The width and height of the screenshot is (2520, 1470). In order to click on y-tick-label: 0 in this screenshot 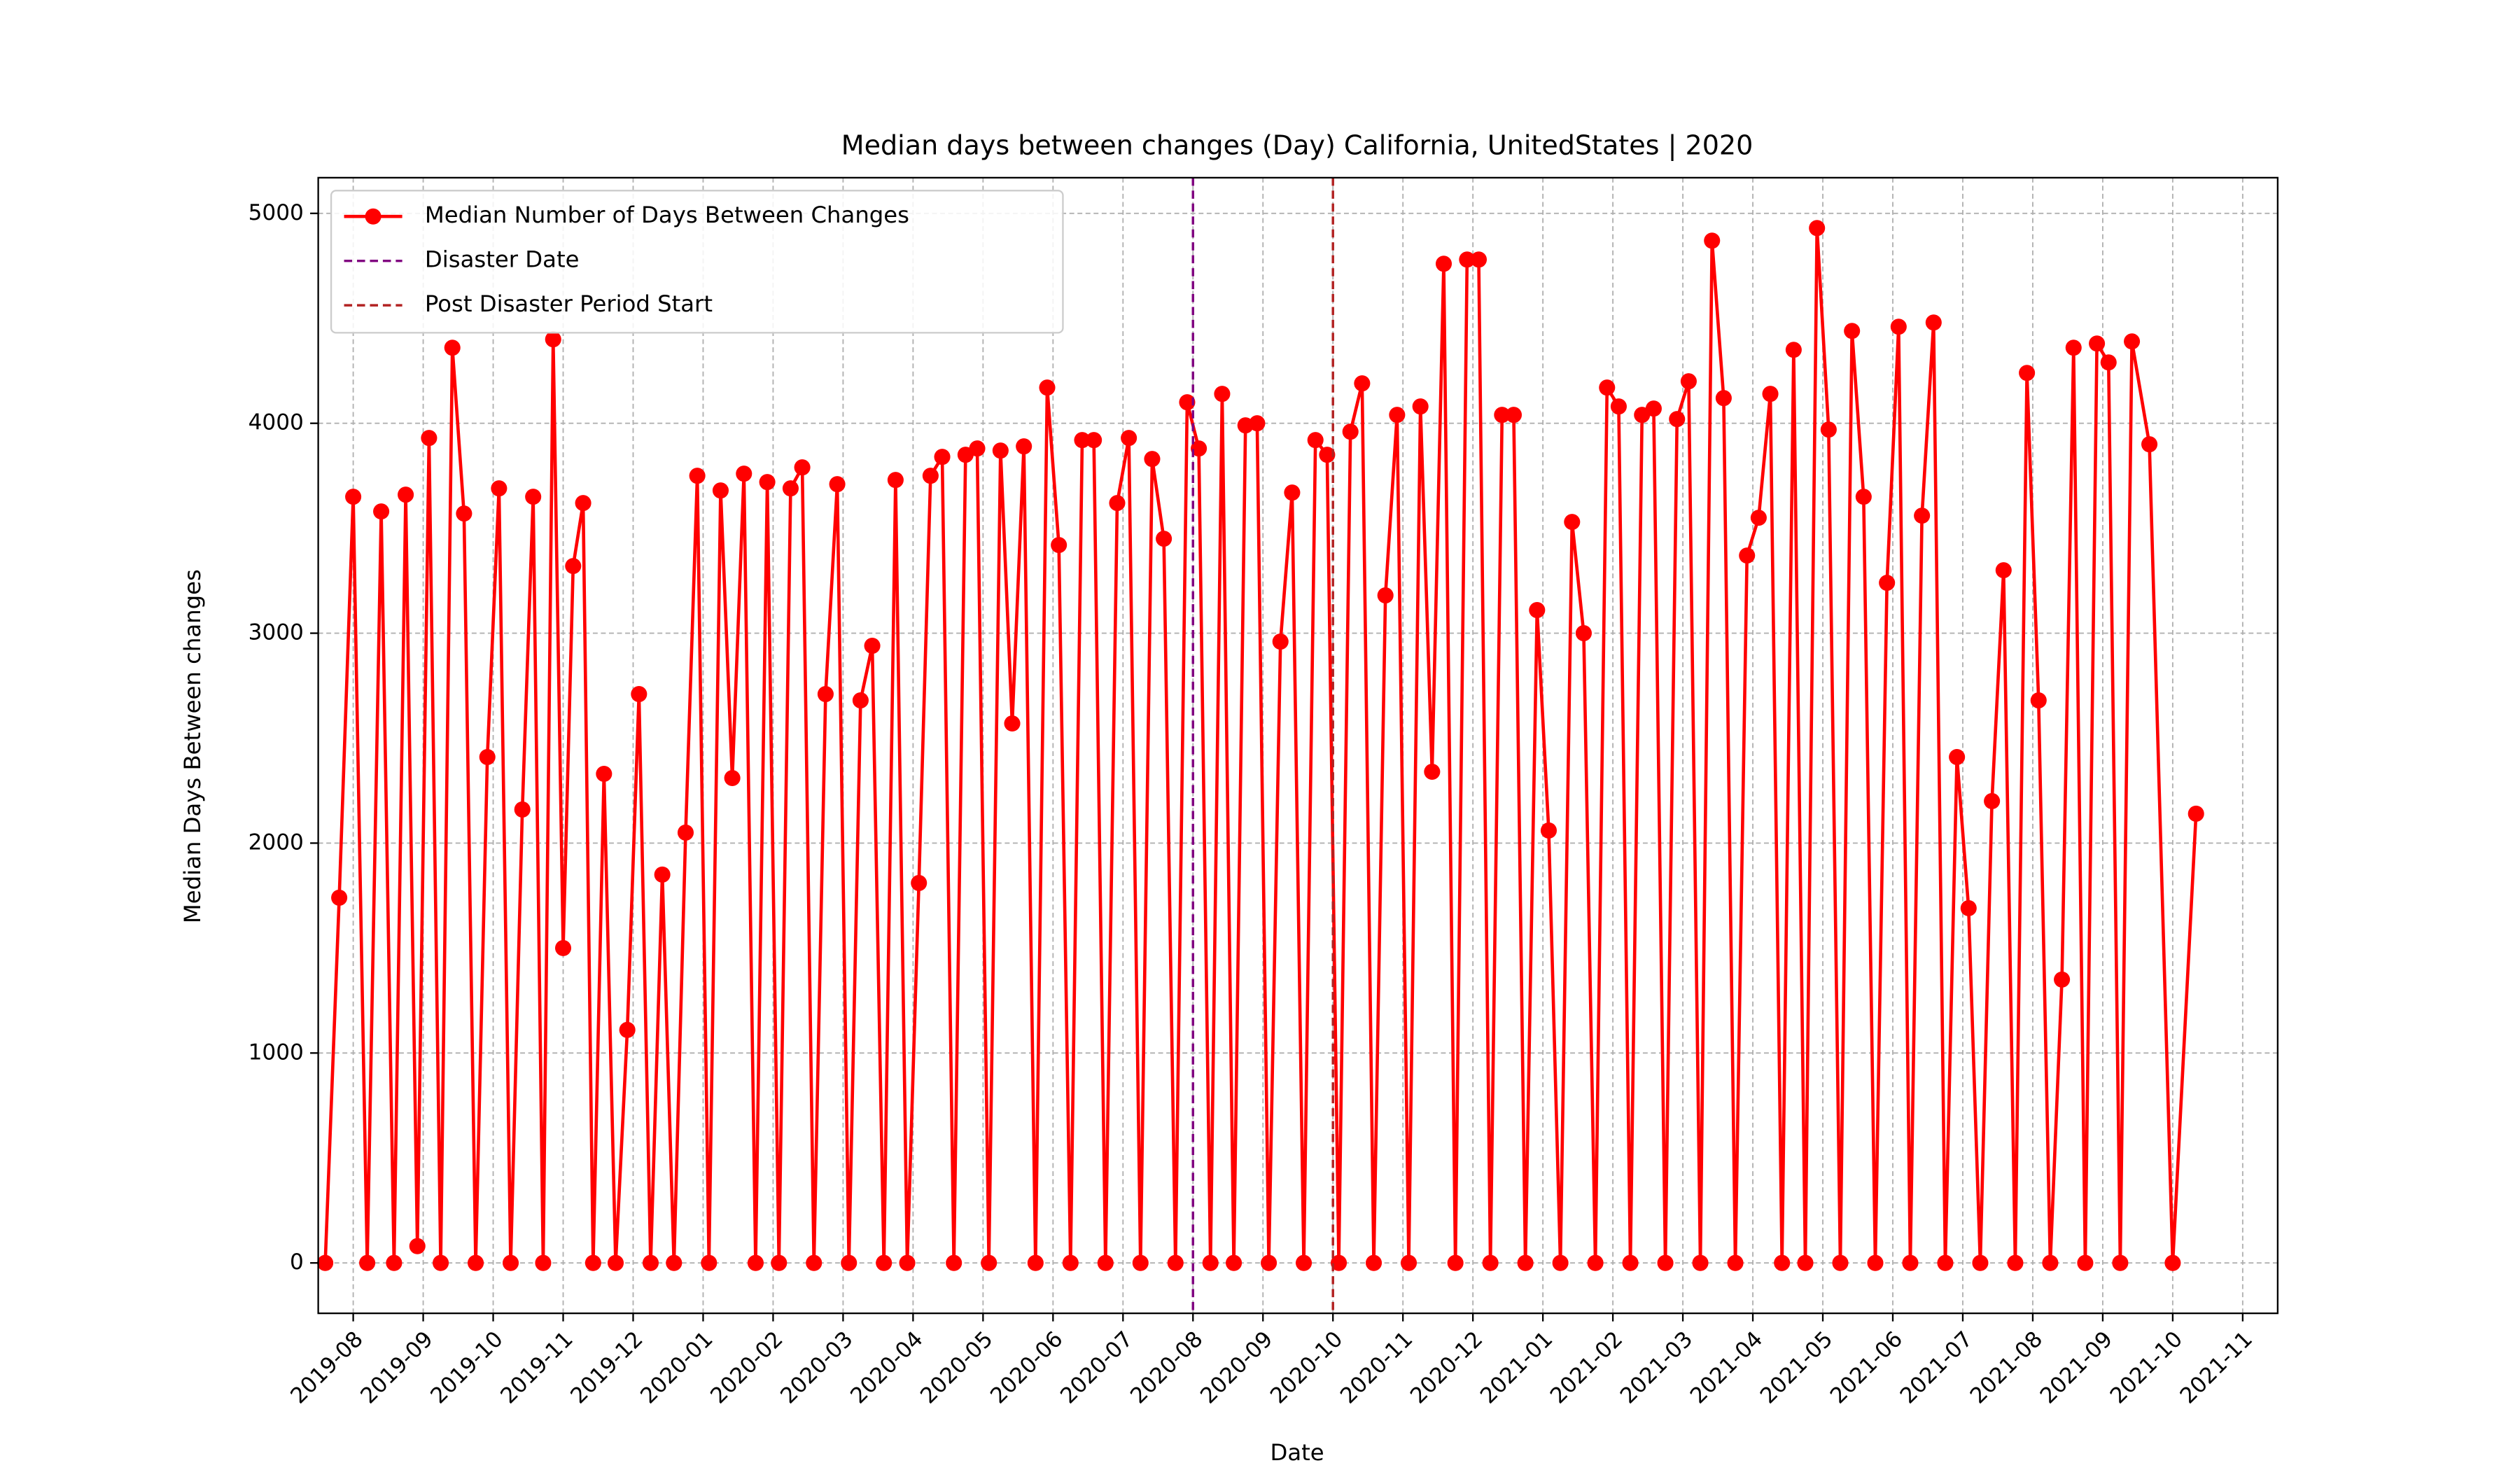, I will do `click(297, 1262)`.